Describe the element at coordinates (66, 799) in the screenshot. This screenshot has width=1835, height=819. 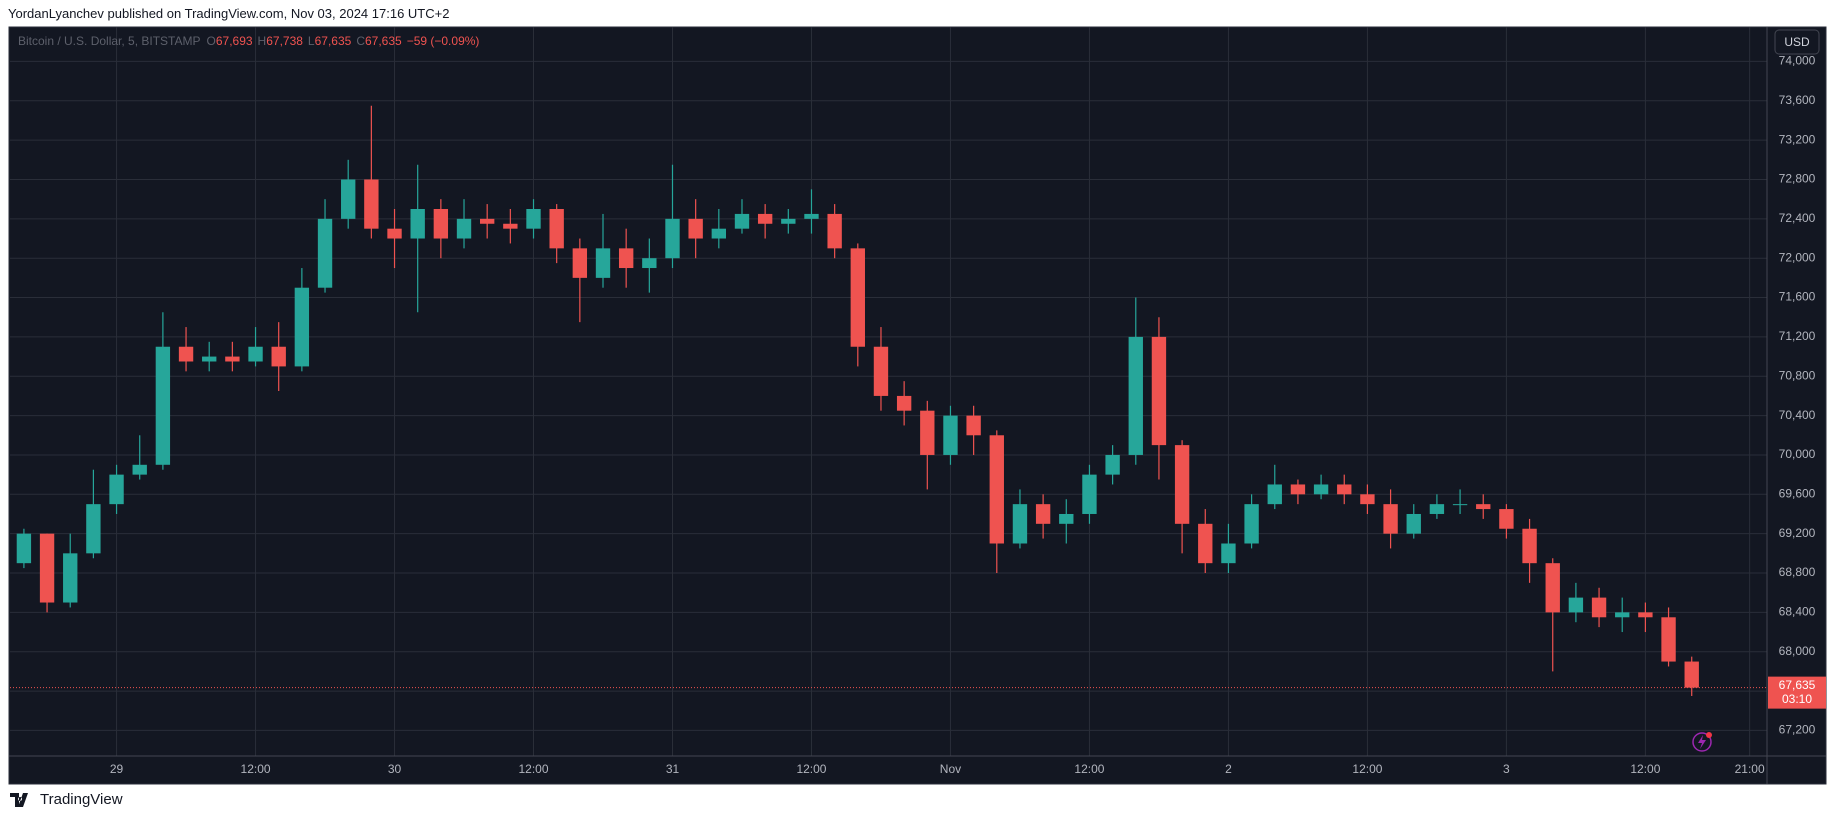
I see `footer: TradingView` at that location.